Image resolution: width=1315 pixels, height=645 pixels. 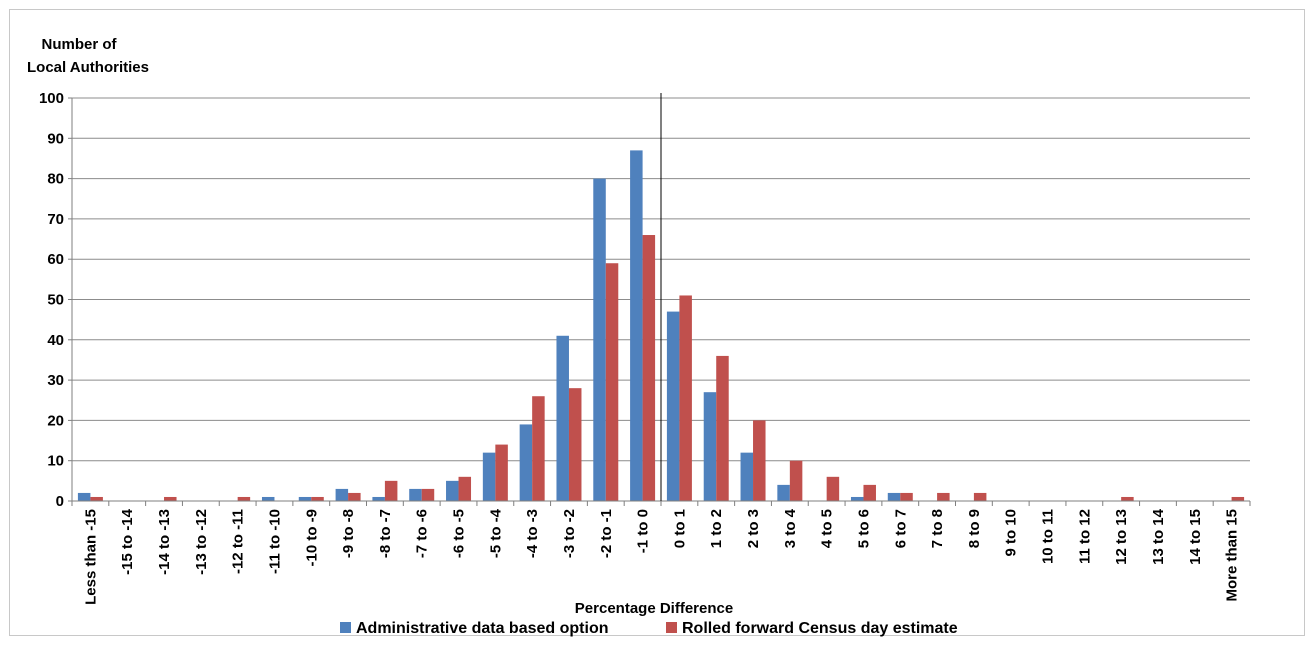 I want to click on x-tick-label: 11 to 12, so click(x=1084, y=536).